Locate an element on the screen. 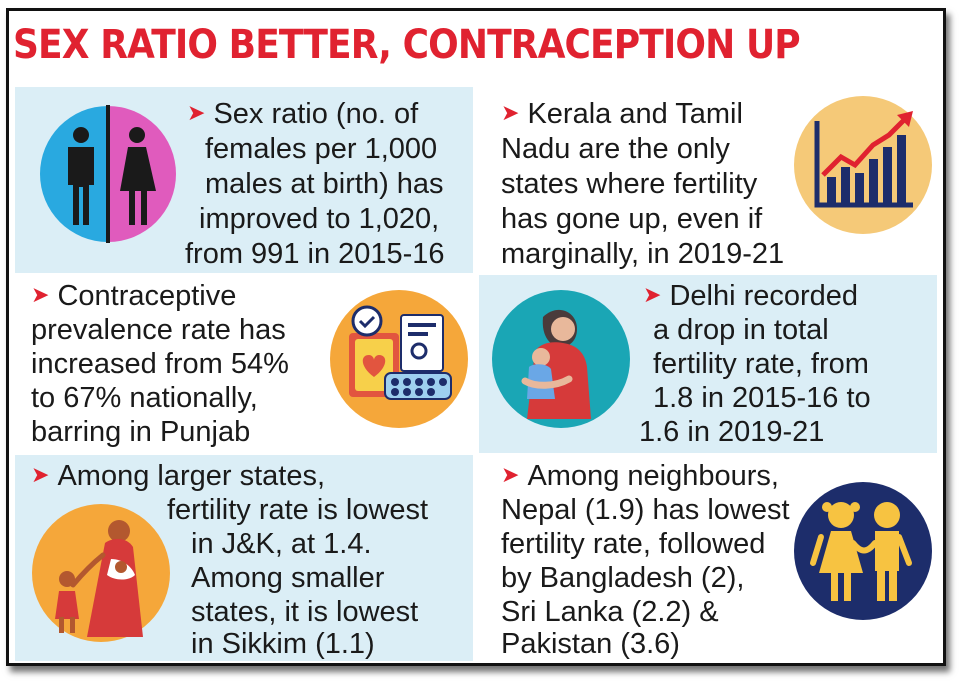 This screenshot has width=961, height=682. fact-text-line: Pakistan (3.6) is located at coordinates (590, 644).